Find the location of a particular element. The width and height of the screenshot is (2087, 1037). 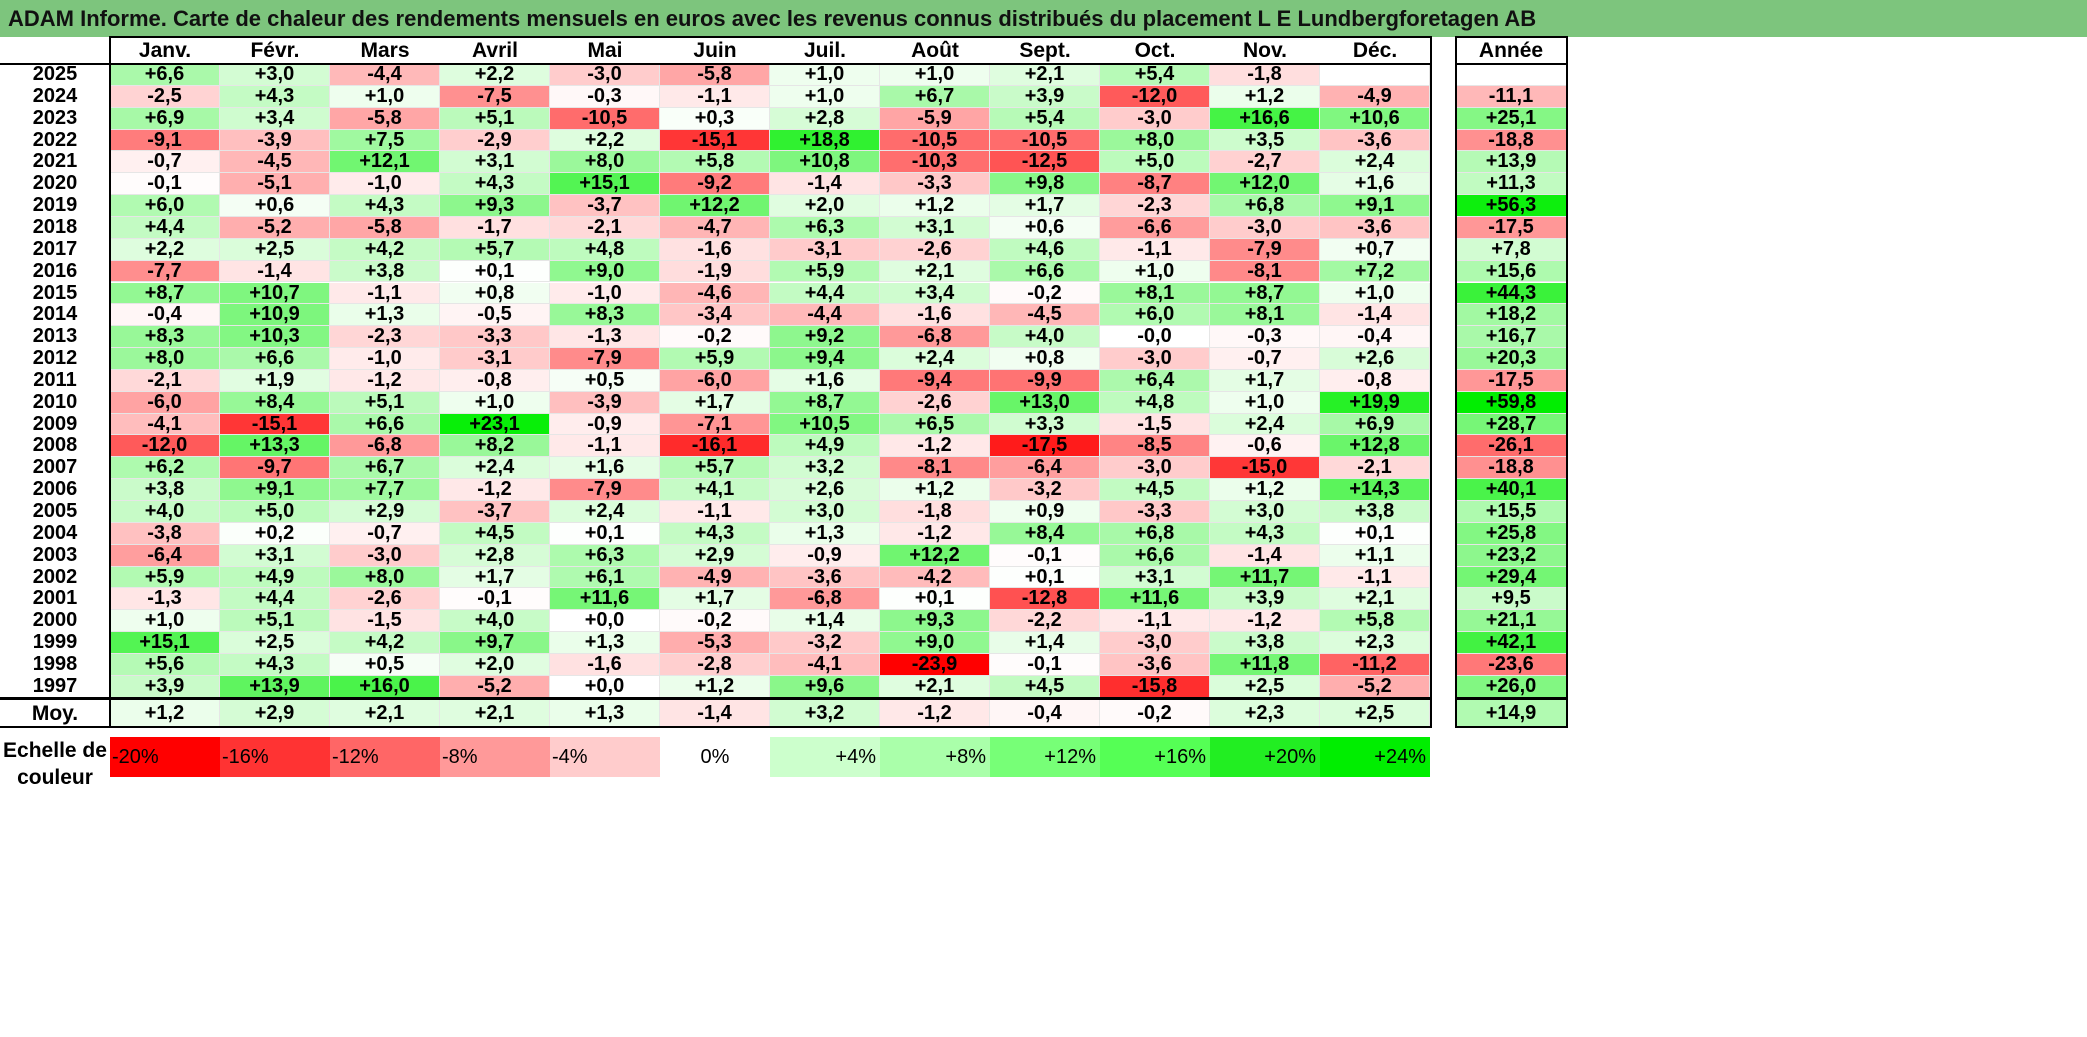

annual-cell: +42,1 is located at coordinates (1511, 643).